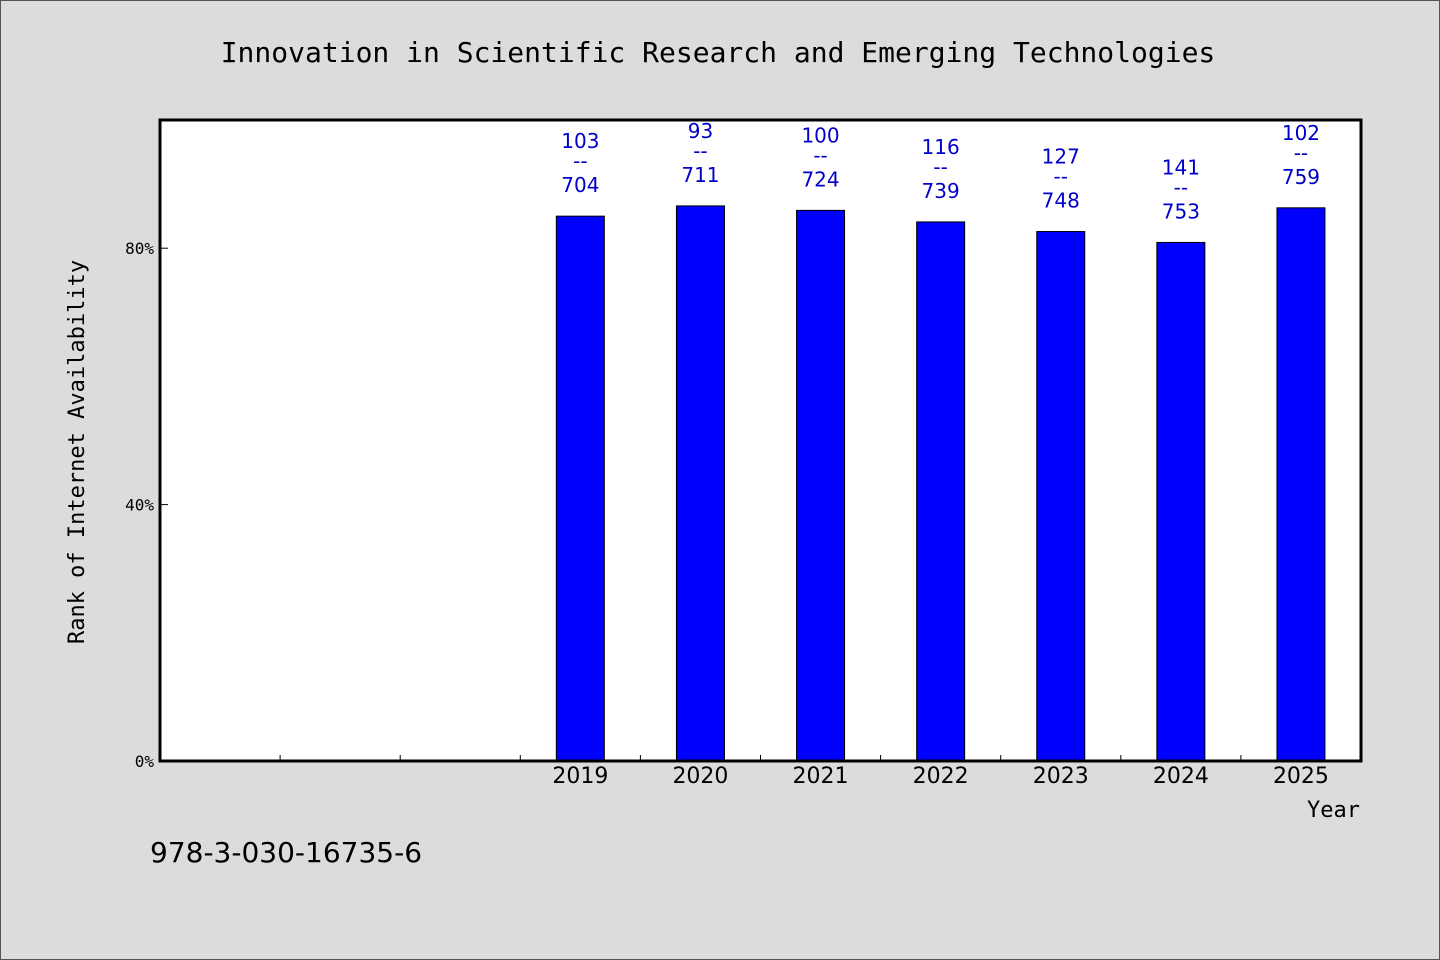 This screenshot has width=1440, height=960. I want to click on bar-2019, so click(580, 488).